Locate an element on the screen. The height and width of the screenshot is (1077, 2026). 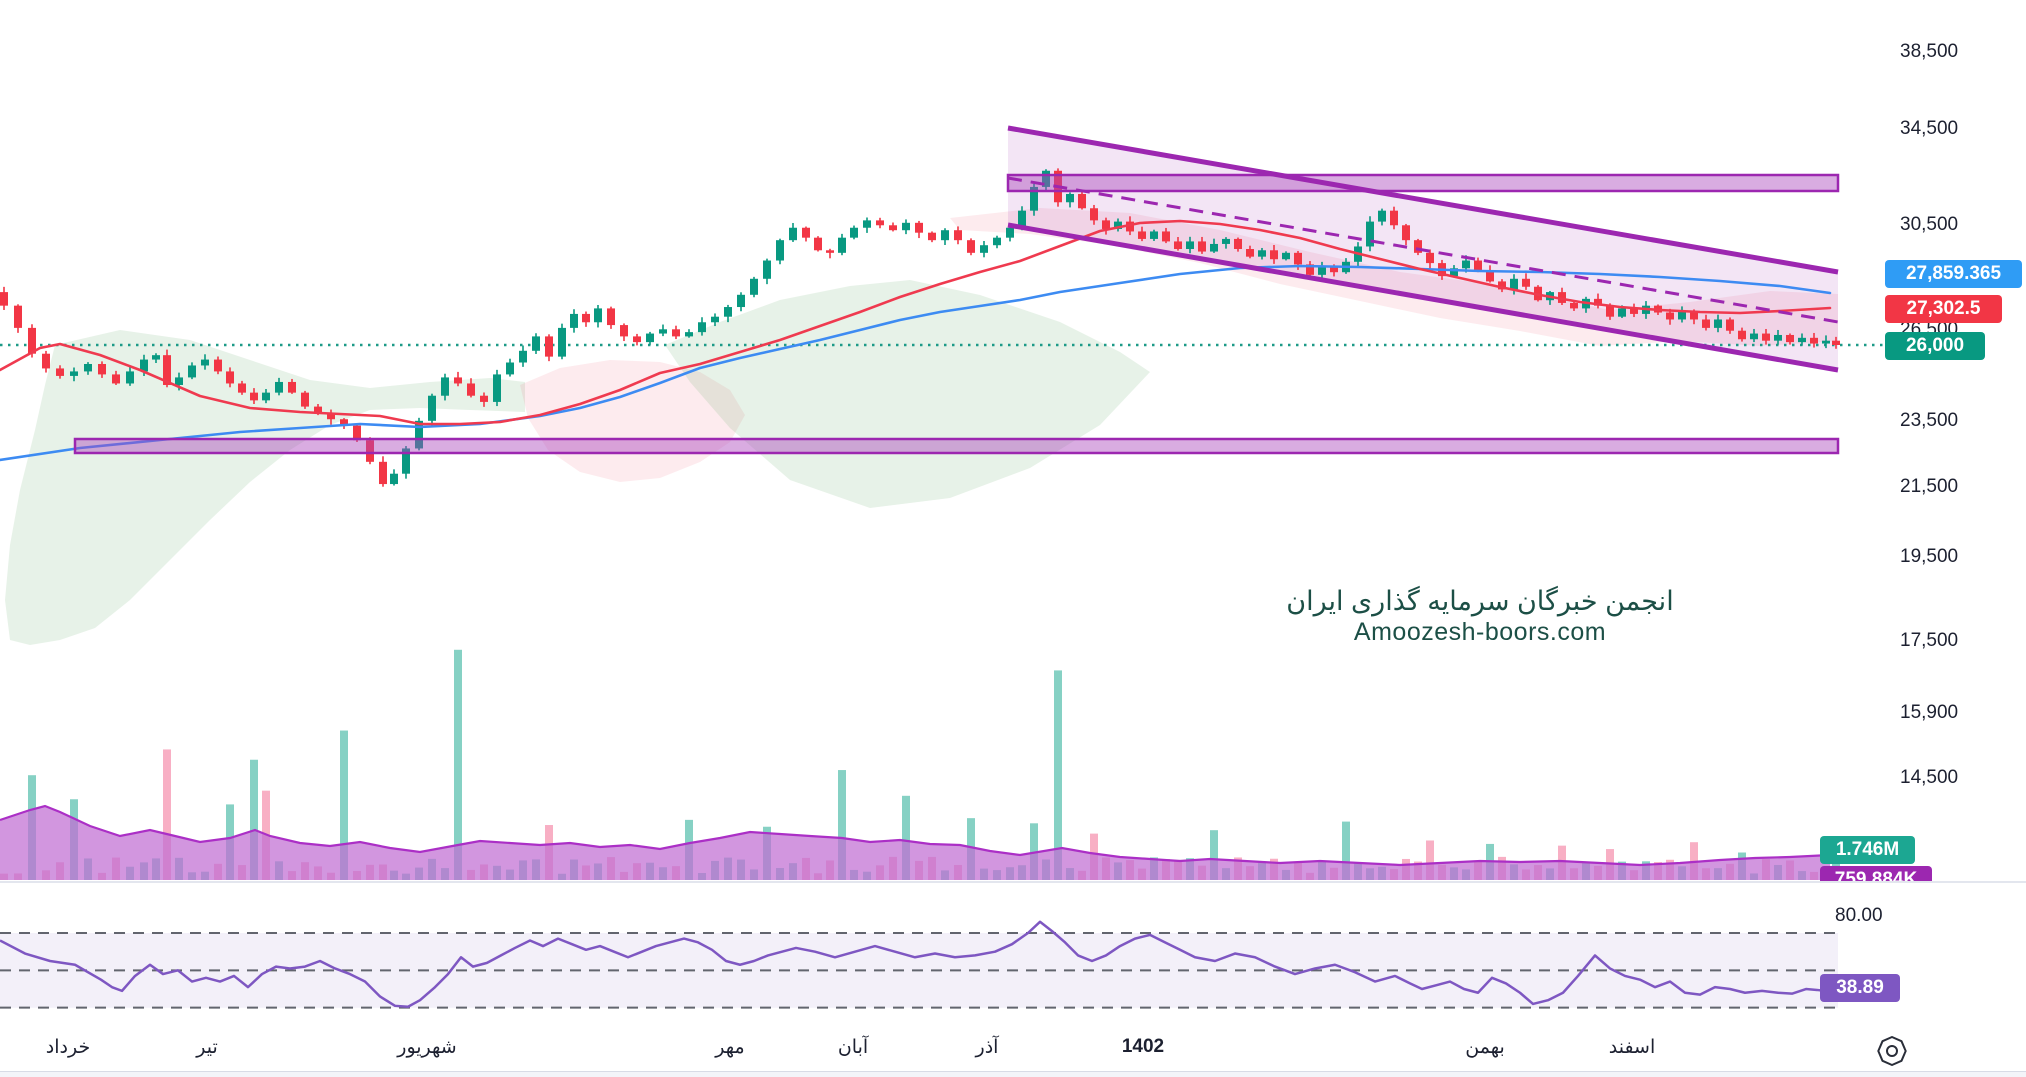
rsi-axis-label-80: 80.00 is located at coordinates (1859, 915).